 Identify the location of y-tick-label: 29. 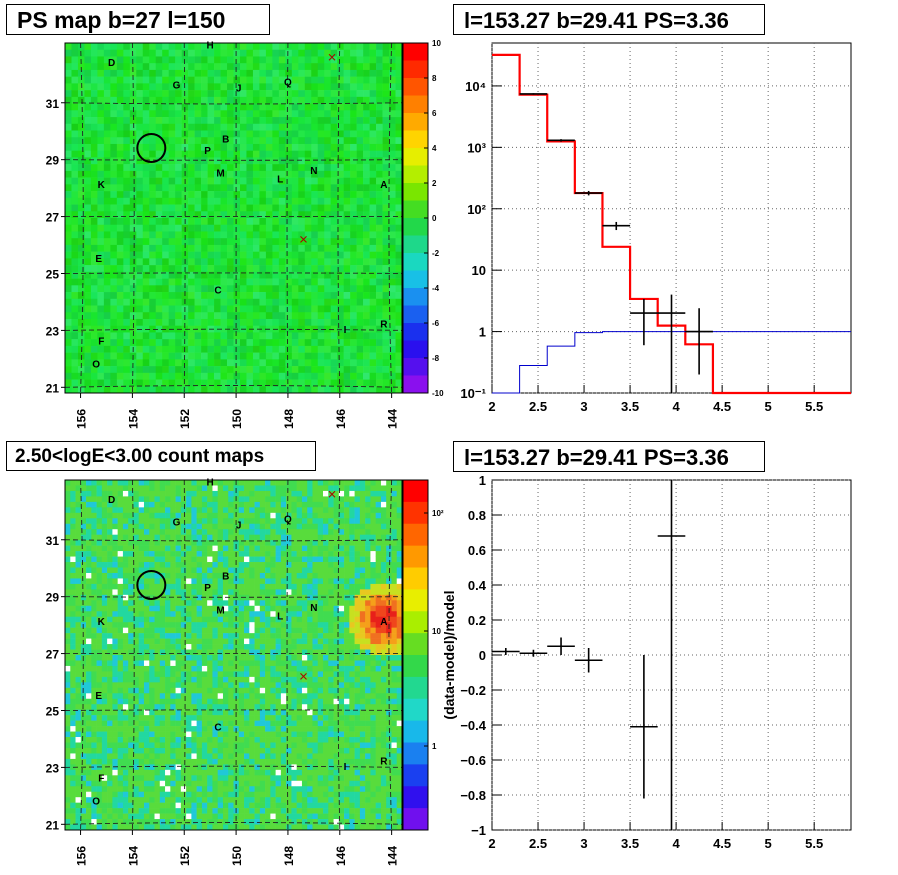
(53, 161).